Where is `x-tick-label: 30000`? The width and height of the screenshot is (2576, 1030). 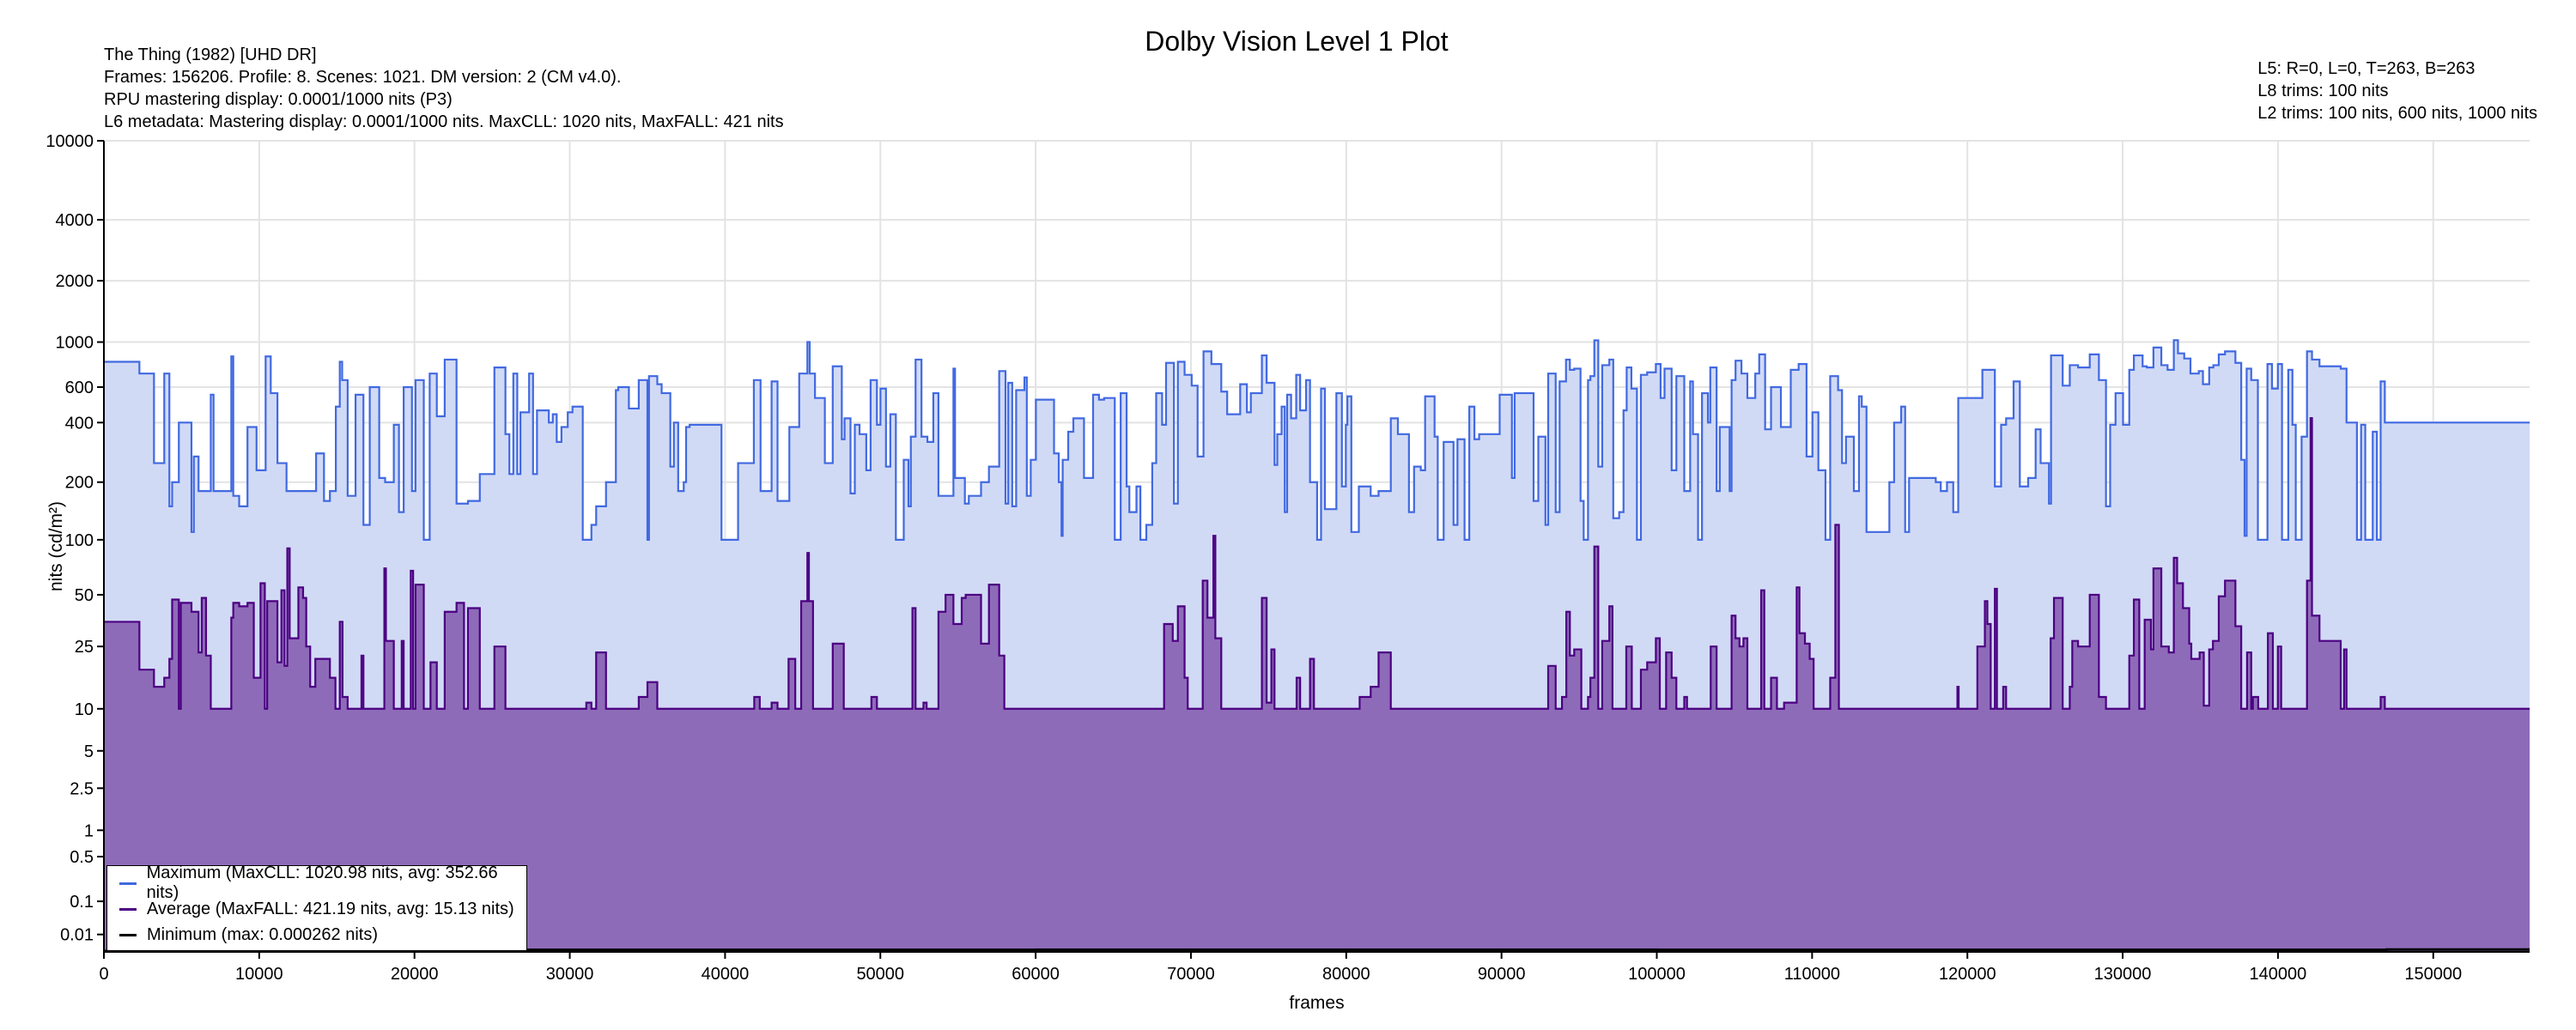 x-tick-label: 30000 is located at coordinates (570, 974).